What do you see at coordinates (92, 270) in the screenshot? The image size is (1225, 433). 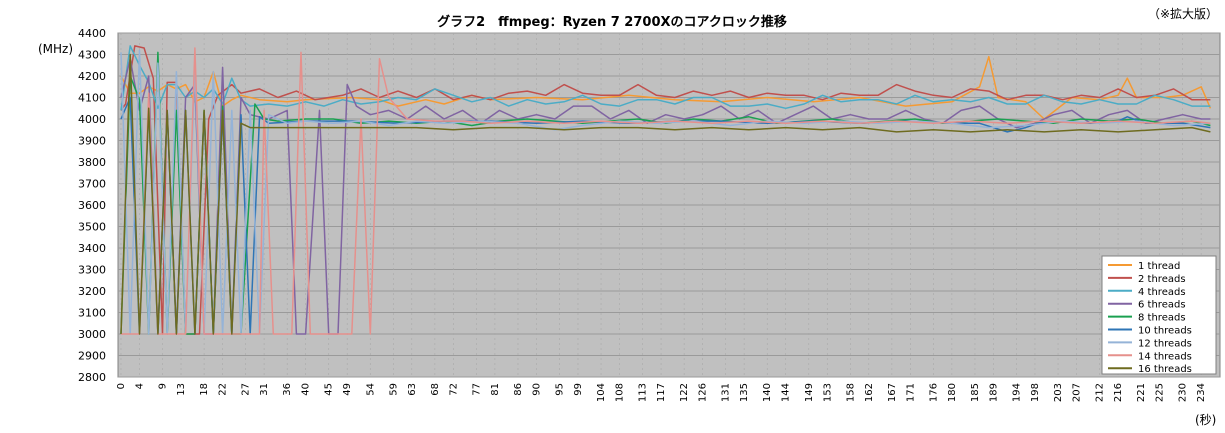 I see `y-tick-label: 3300` at bounding box center [92, 270].